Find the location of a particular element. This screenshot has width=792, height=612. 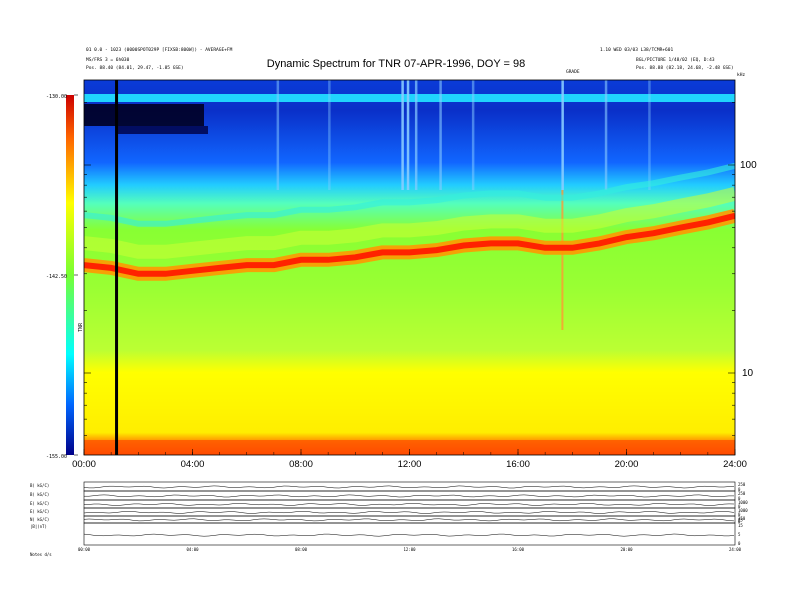

x-tick-label: 16:00 is located at coordinates (518, 464).